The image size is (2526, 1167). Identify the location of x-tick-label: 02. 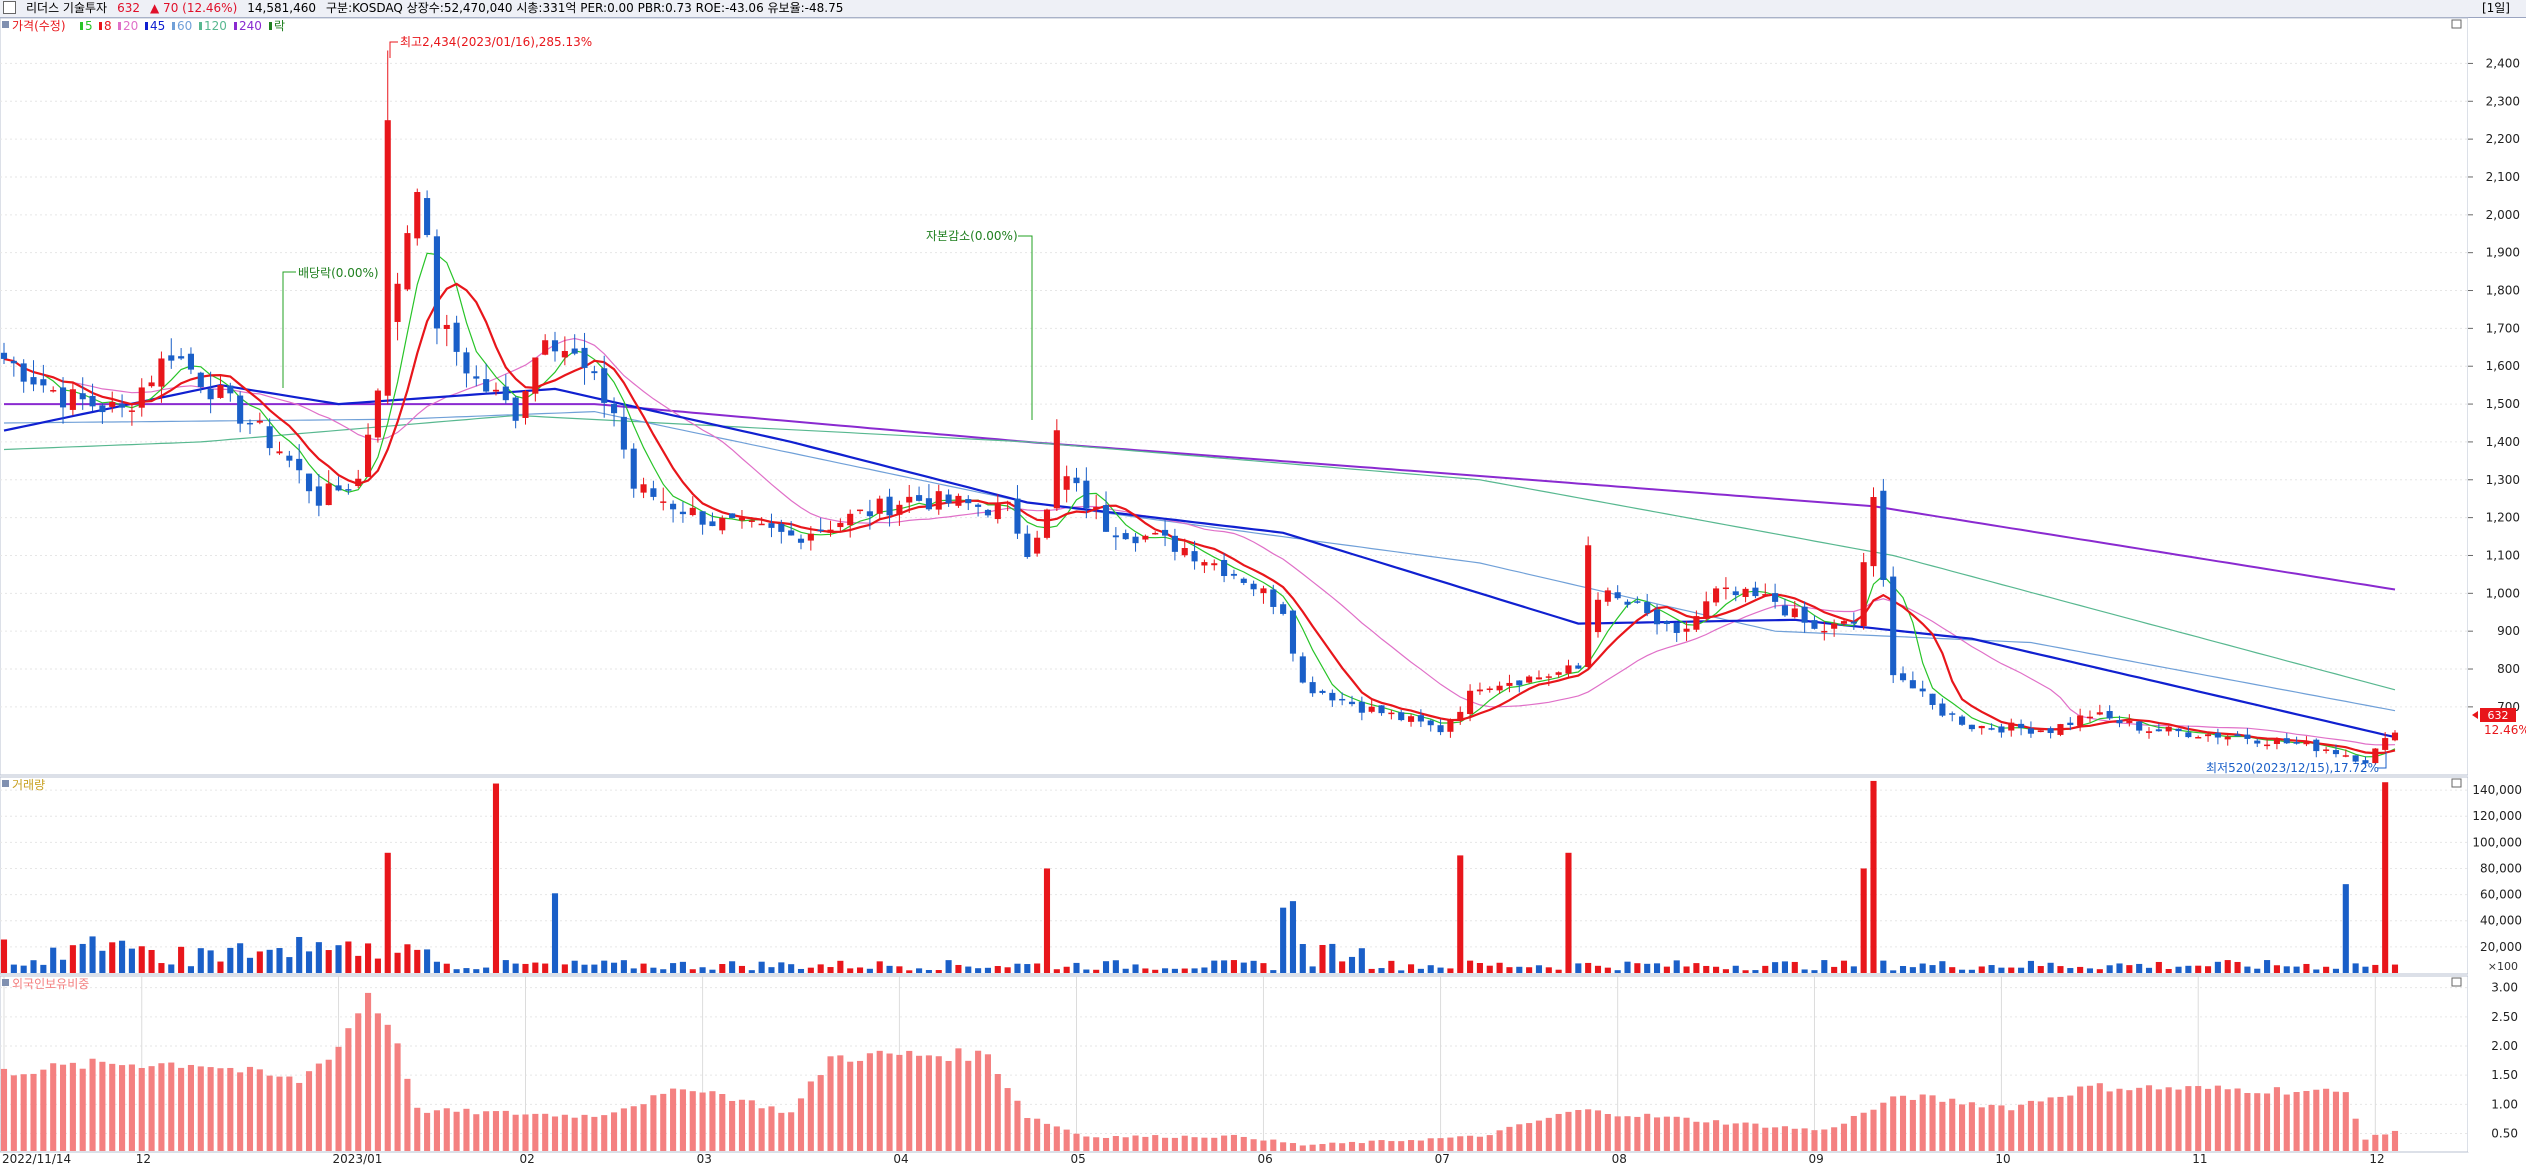
(526, 1159).